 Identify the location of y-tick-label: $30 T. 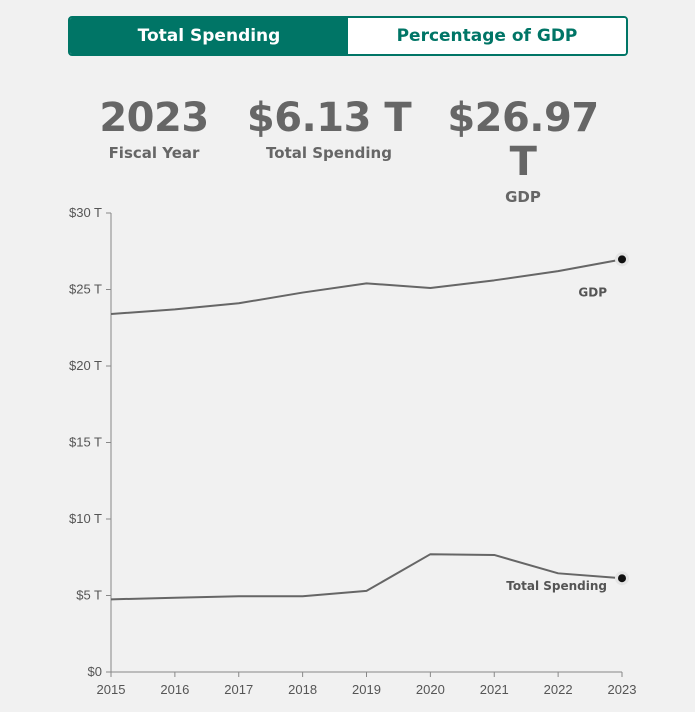
(85, 212).